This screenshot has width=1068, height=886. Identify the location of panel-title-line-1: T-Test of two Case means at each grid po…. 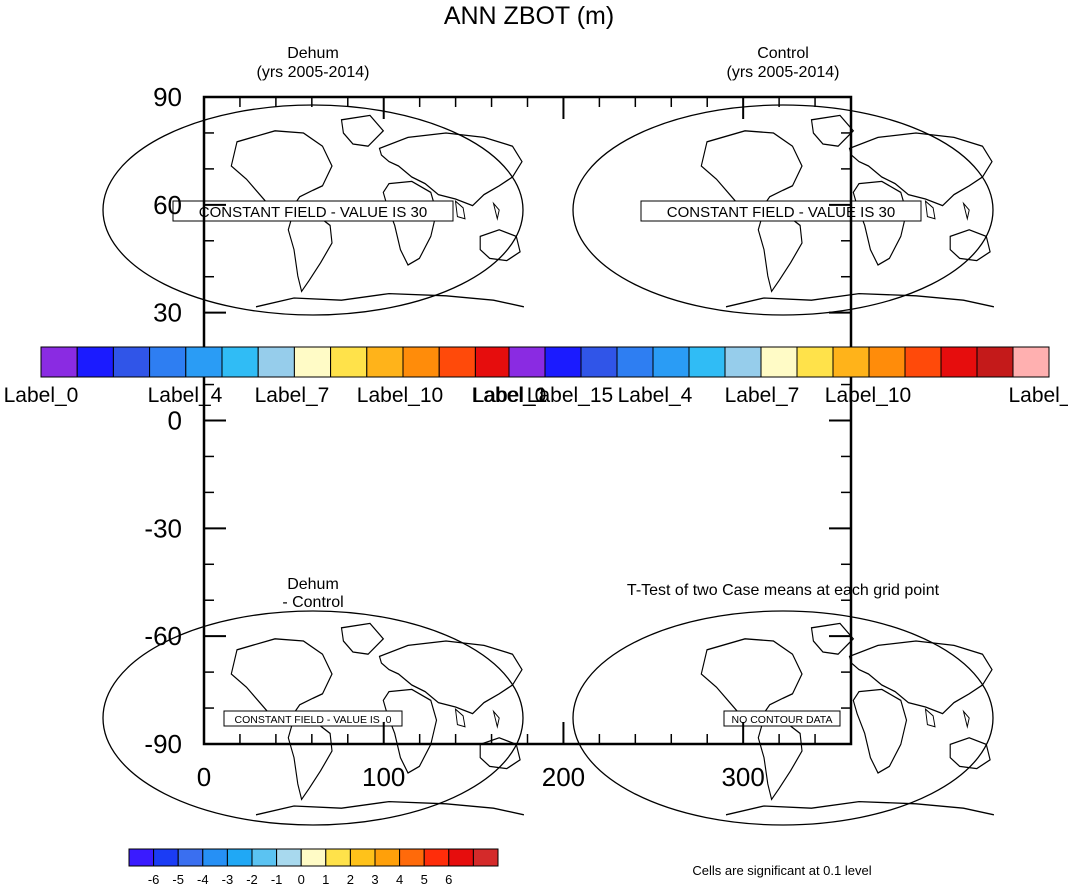
(783, 590).